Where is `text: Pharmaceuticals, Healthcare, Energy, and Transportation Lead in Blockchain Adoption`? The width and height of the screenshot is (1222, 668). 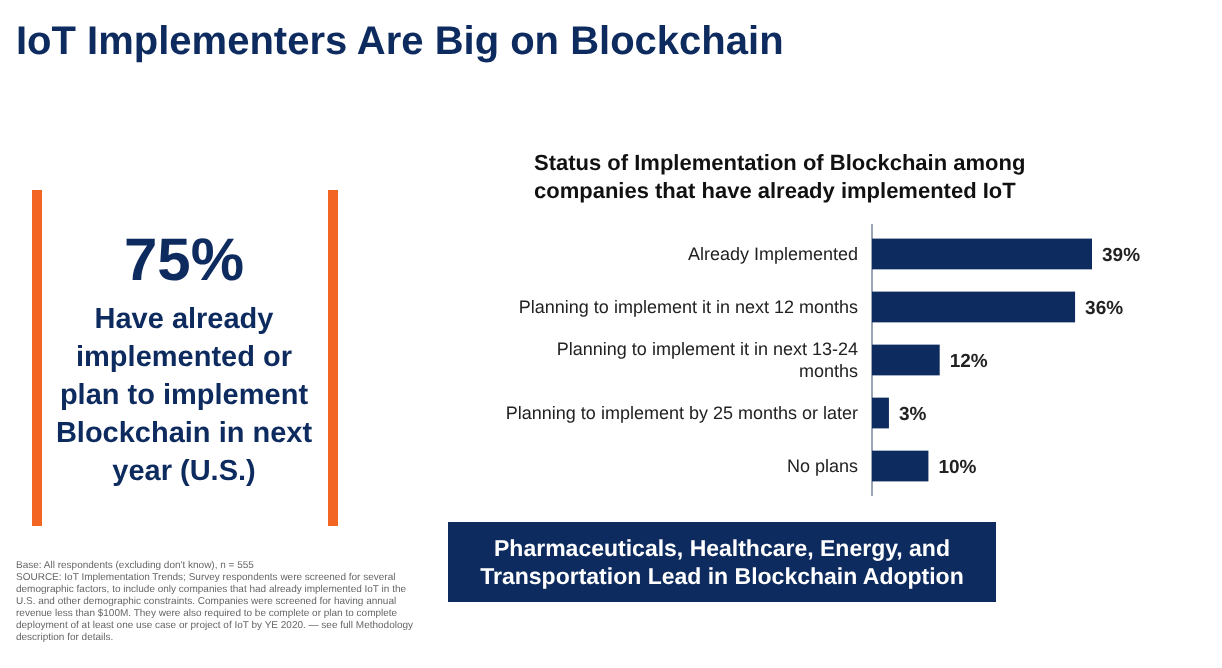
text: Pharmaceuticals, Healthcare, Energy, and Transportation Lead in Blockchain Adoption is located at coordinates (722, 564).